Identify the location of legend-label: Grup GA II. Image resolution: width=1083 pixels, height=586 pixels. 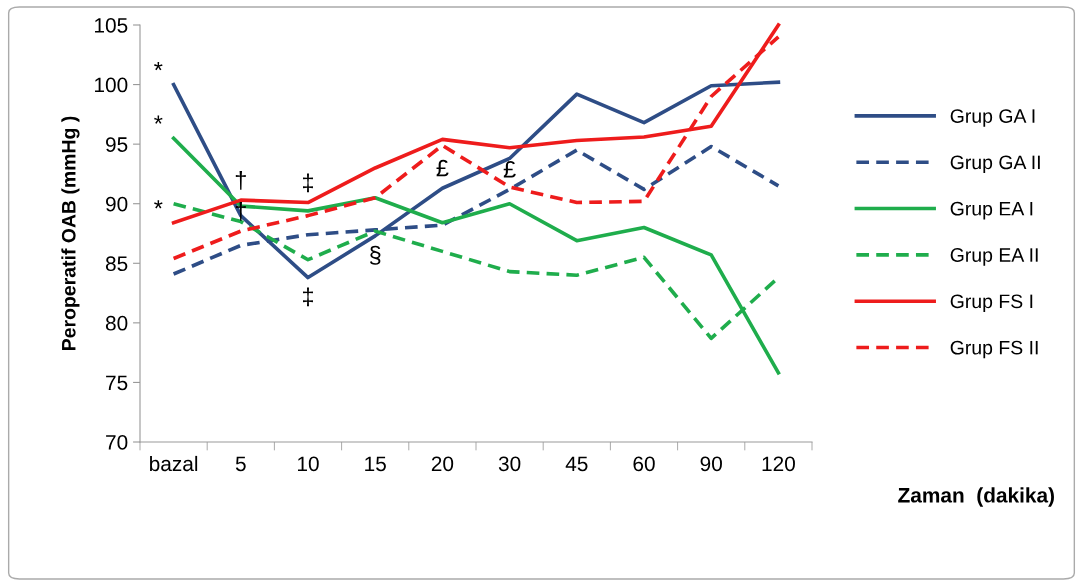
(995, 164).